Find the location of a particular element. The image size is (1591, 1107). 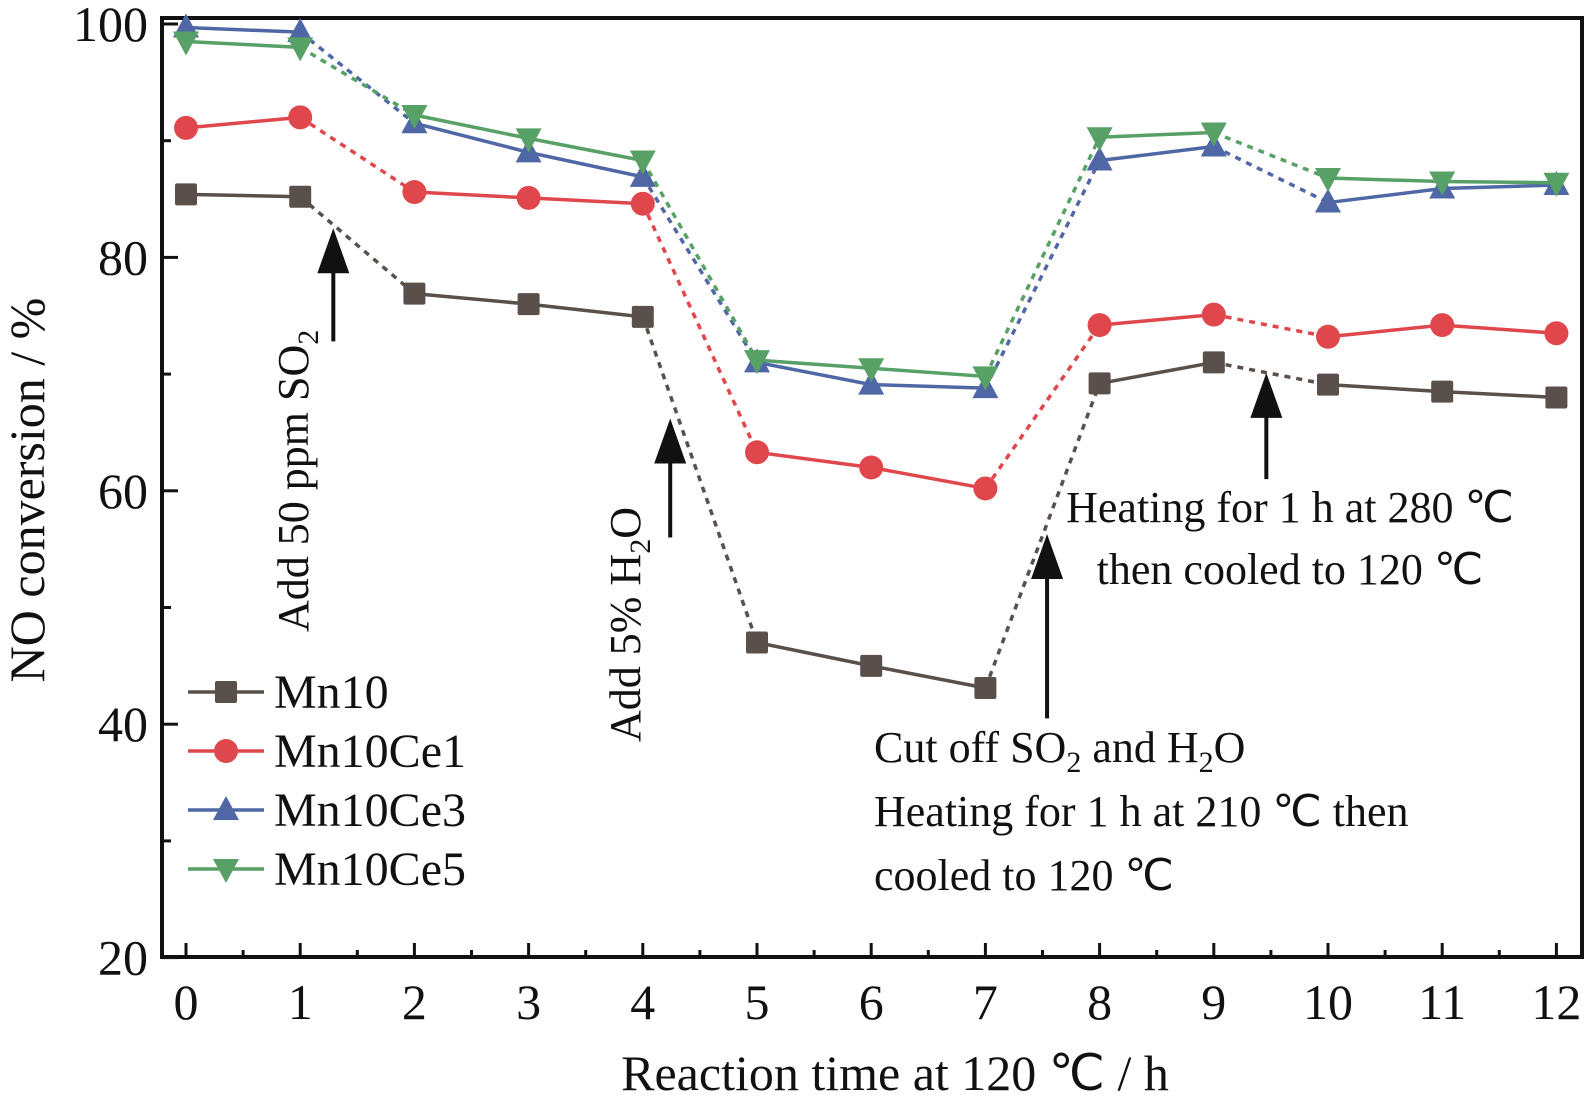

legend-item-mn10ce3: Mn10Ce3 is located at coordinates (327, 810).